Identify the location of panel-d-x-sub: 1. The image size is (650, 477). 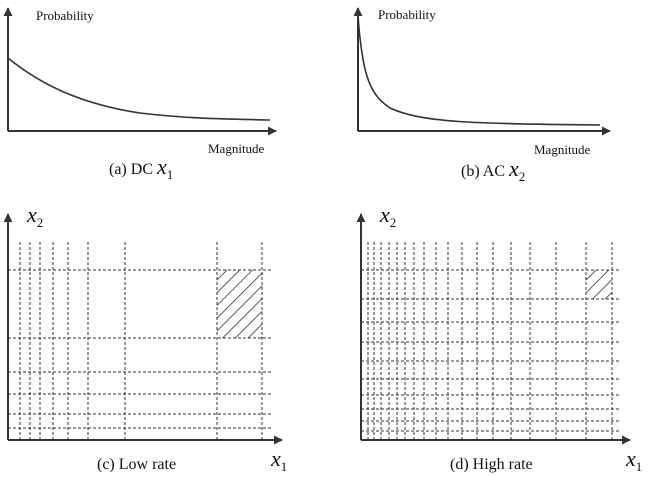
(639, 466).